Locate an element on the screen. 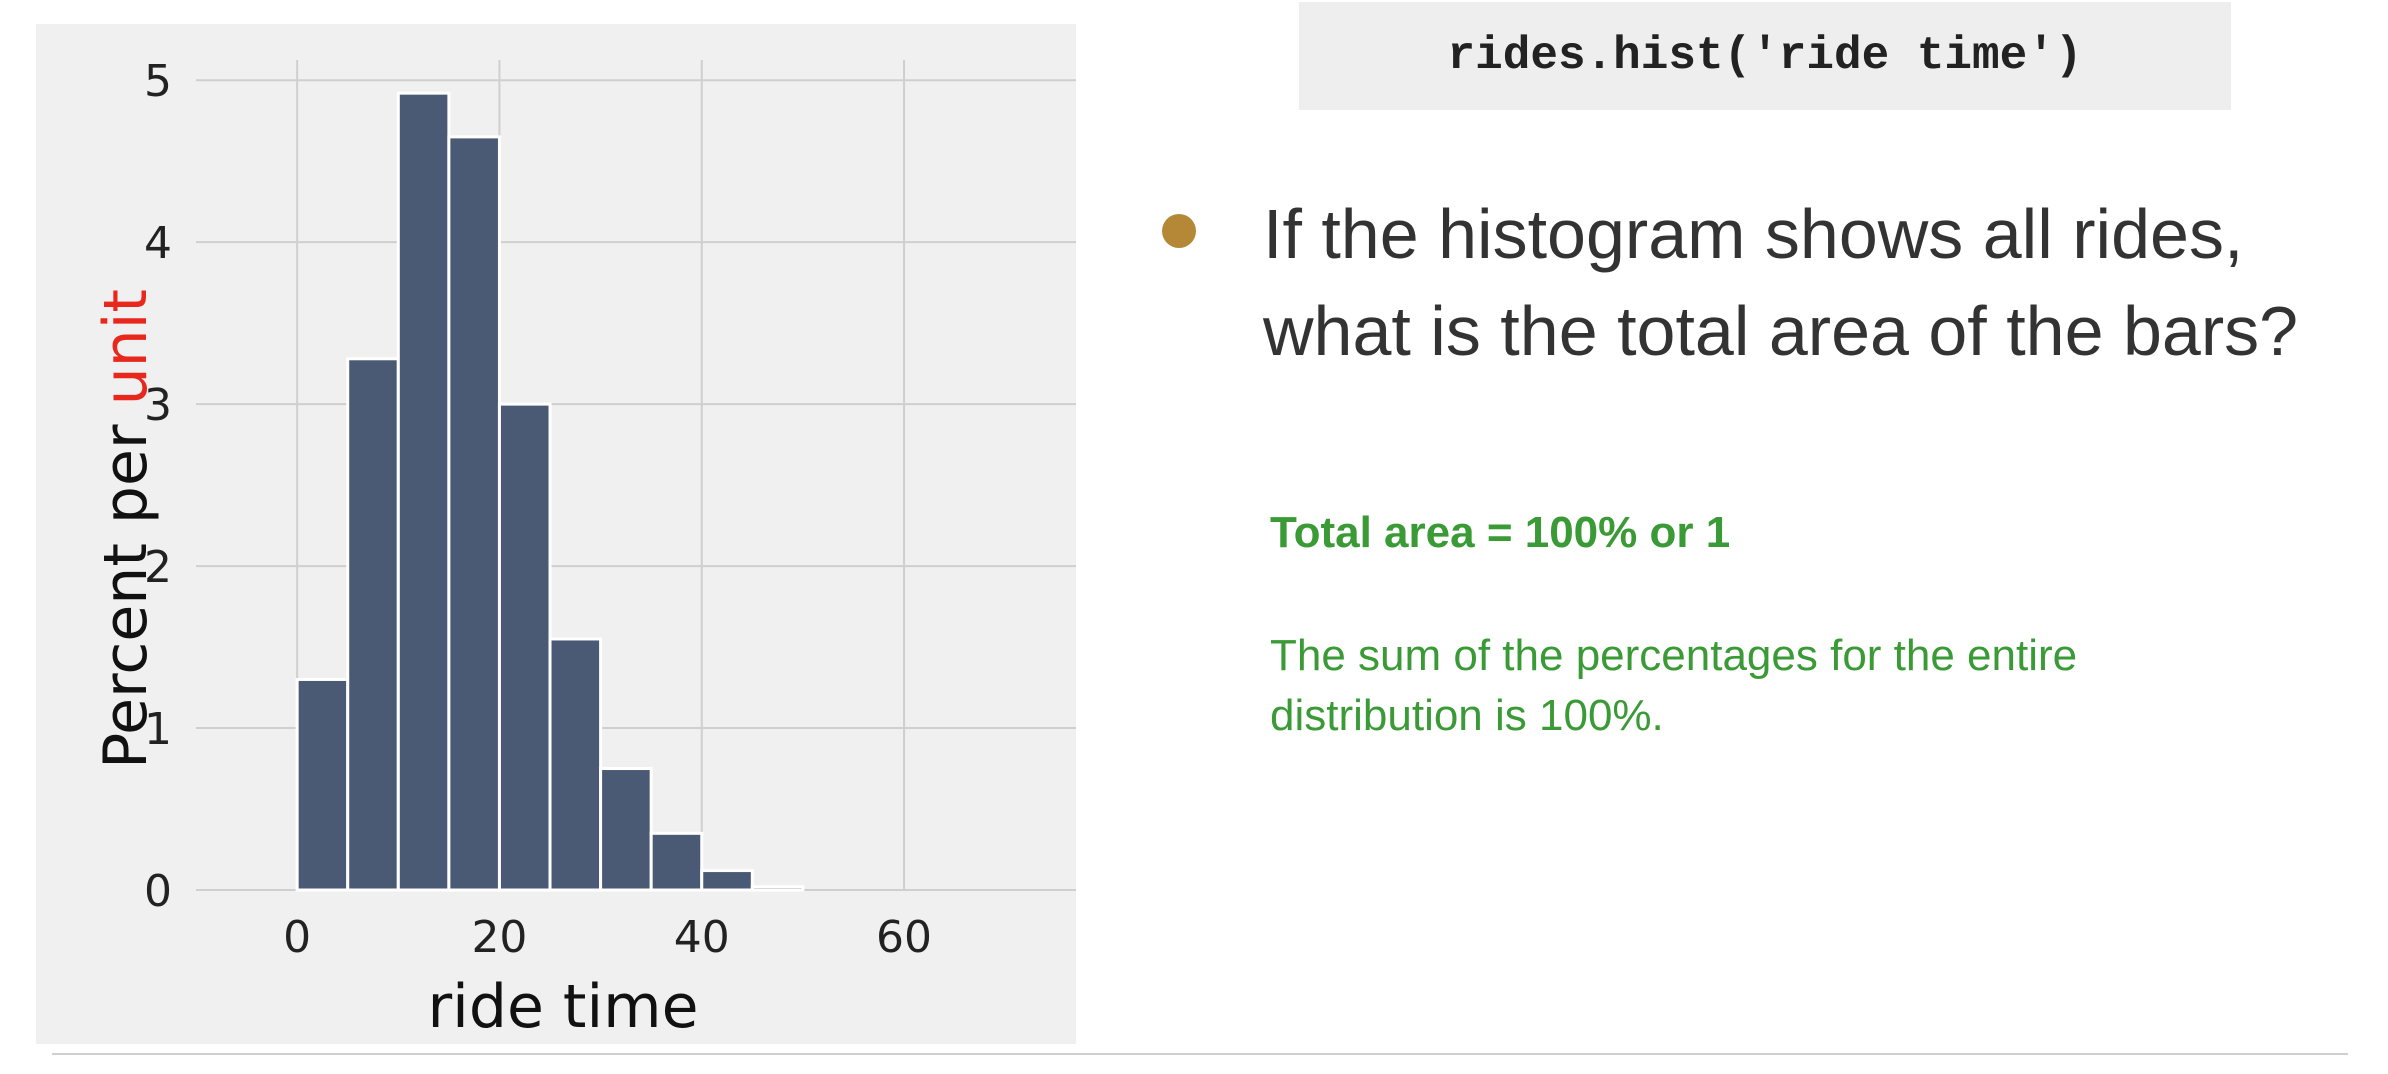 The image size is (2388, 1074). y-tick-label: 1 is located at coordinates (158, 729).